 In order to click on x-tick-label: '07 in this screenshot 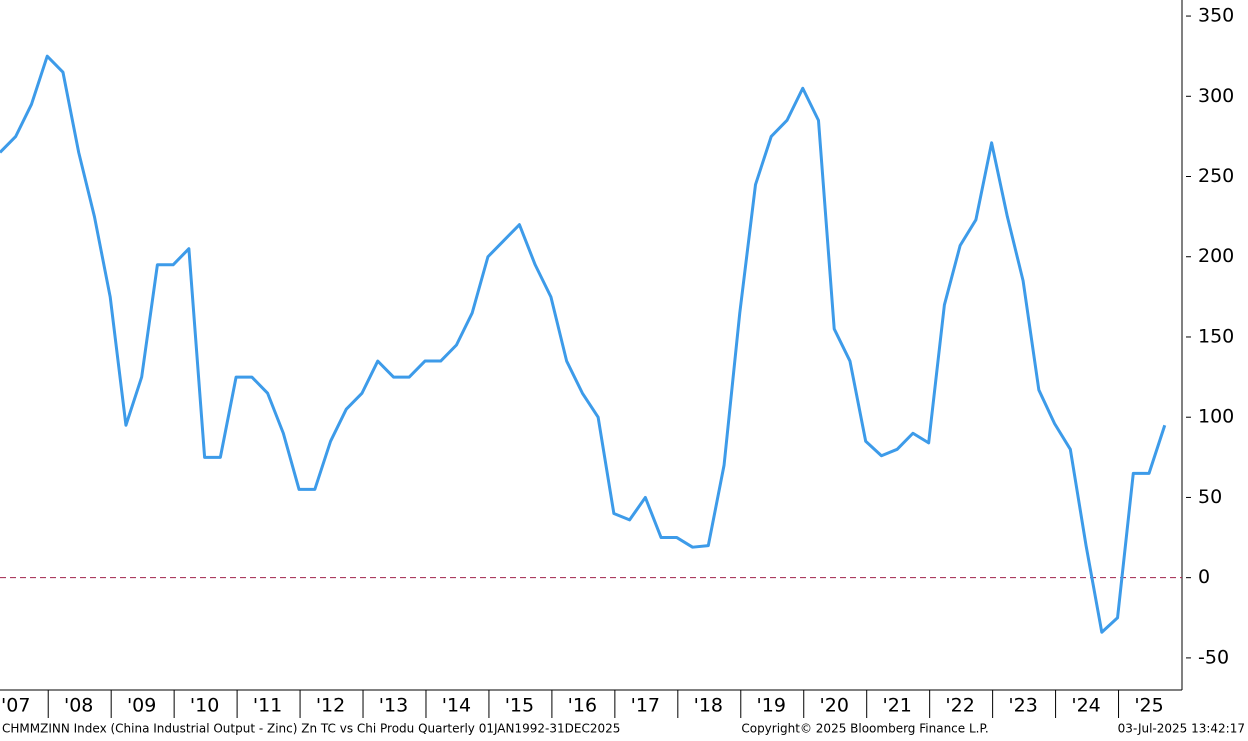, I will do `click(15, 706)`.